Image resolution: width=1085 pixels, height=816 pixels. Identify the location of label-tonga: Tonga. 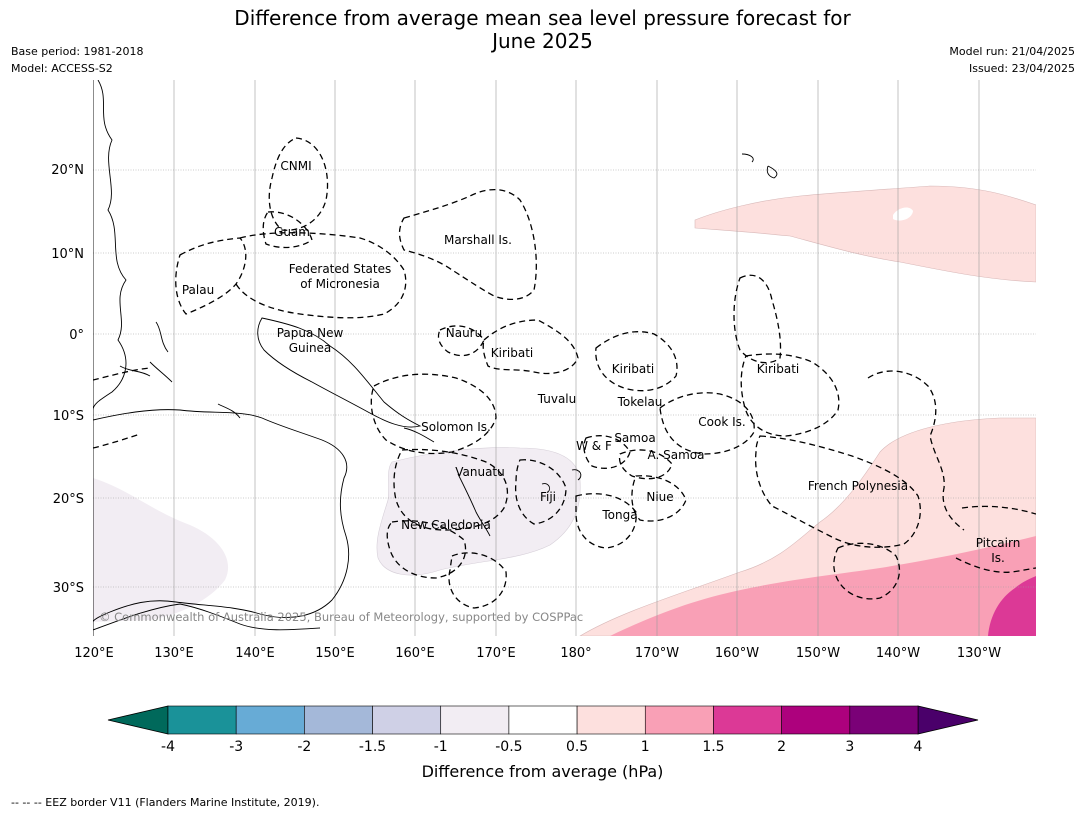
(619, 515).